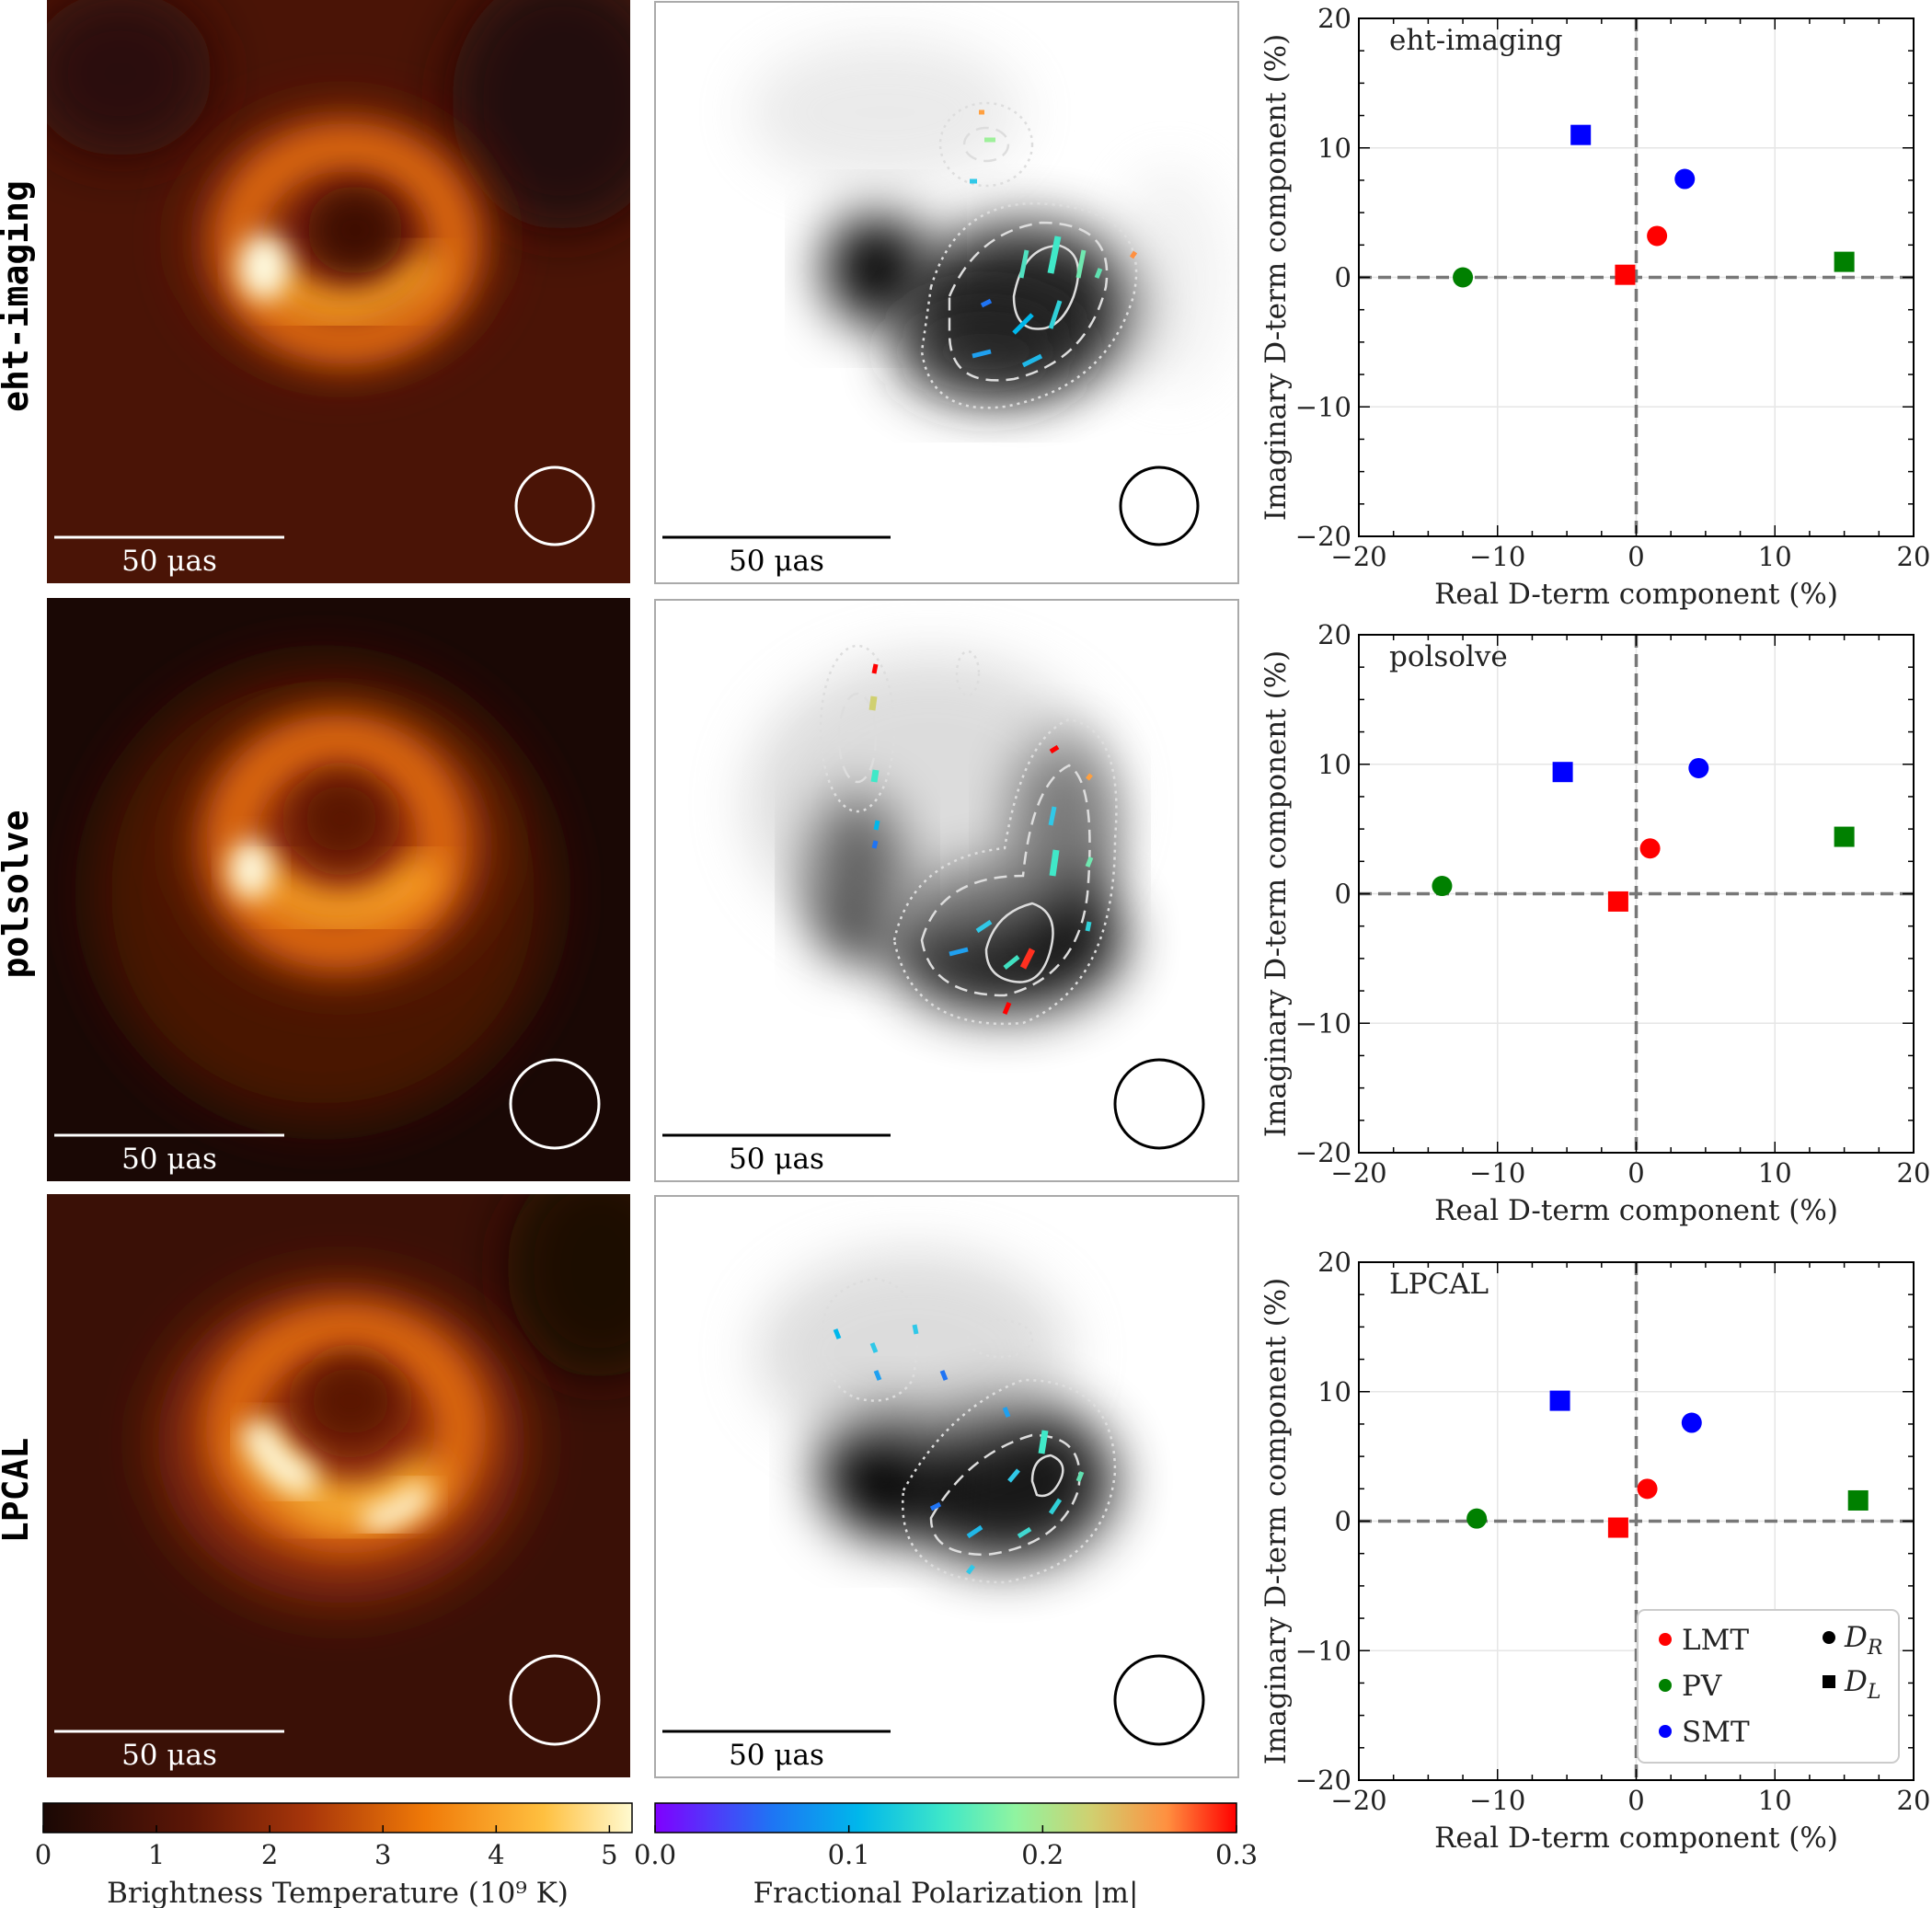  What do you see at coordinates (1665, 1731) in the screenshot?
I see `legend-marker-smt` at bounding box center [1665, 1731].